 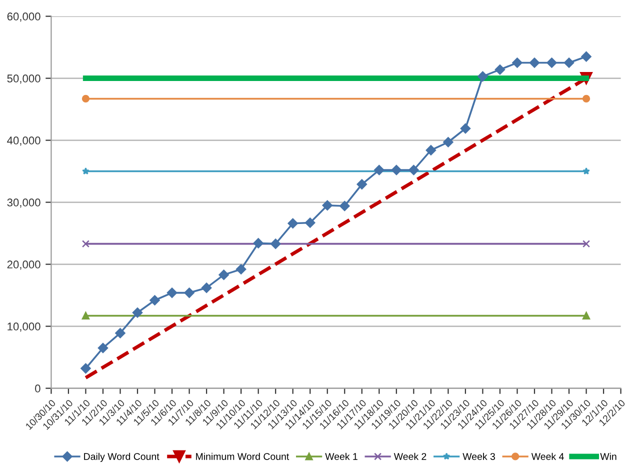 What do you see at coordinates (122, 457) in the screenshot?
I see `legend-label: Daily Word Count` at bounding box center [122, 457].